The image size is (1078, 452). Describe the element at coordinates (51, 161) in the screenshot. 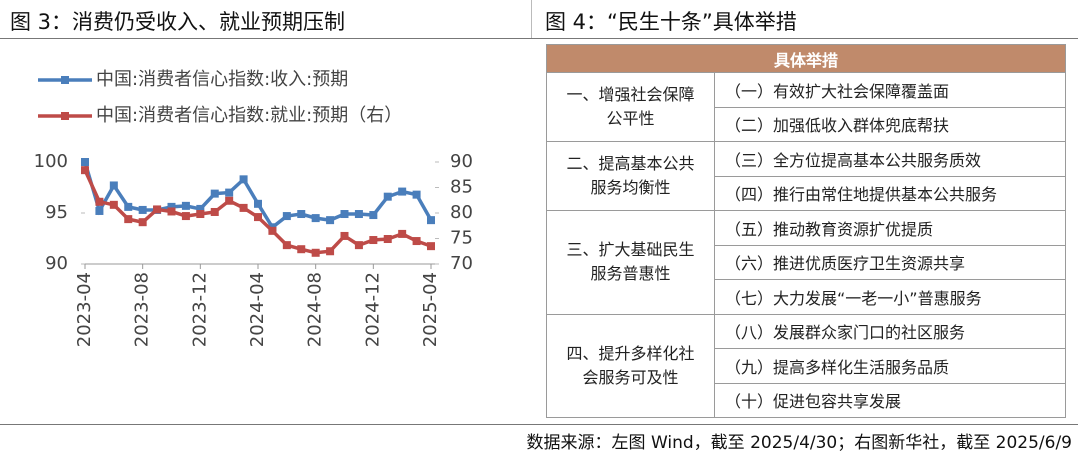

I see `y-tick-label: 100` at that location.